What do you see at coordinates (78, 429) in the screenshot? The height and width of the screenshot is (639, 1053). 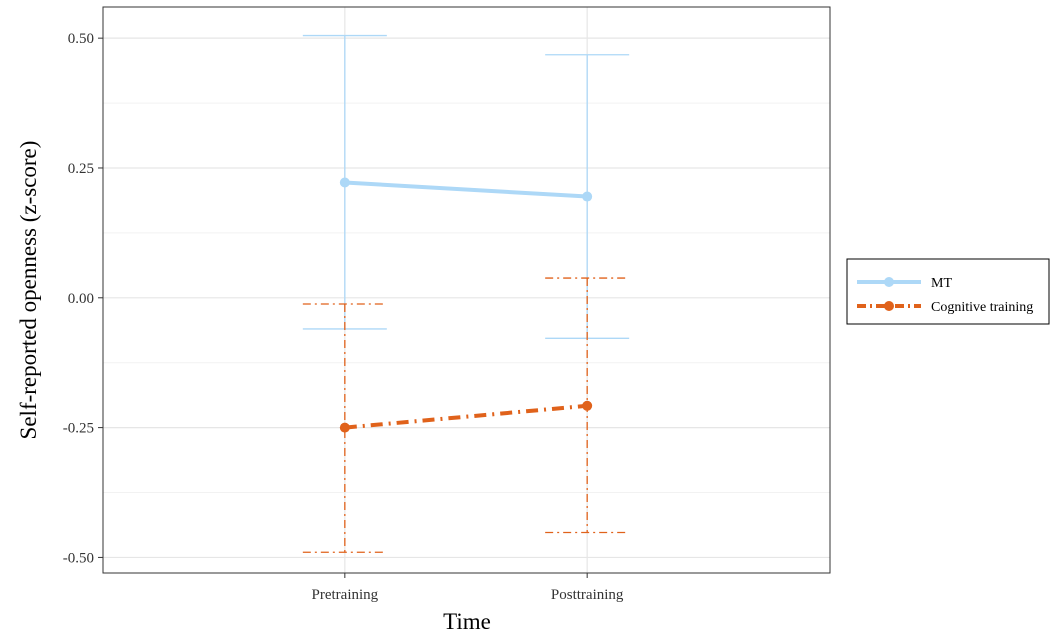 I see `y-tick-label: -0.25` at bounding box center [78, 429].